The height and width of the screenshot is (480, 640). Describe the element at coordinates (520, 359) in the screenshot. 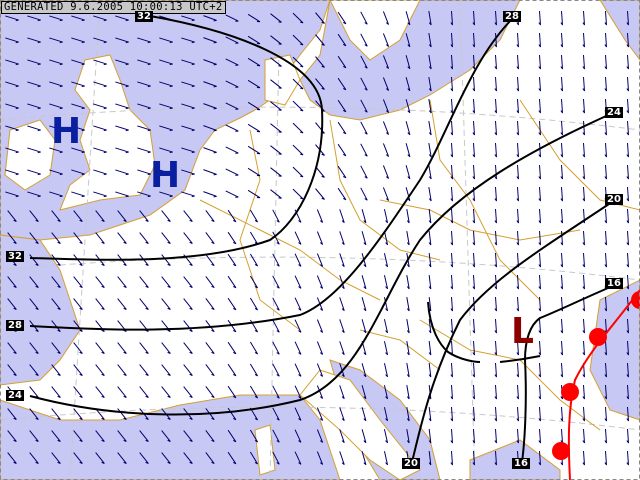

I see `isobar-fragment-b` at that location.